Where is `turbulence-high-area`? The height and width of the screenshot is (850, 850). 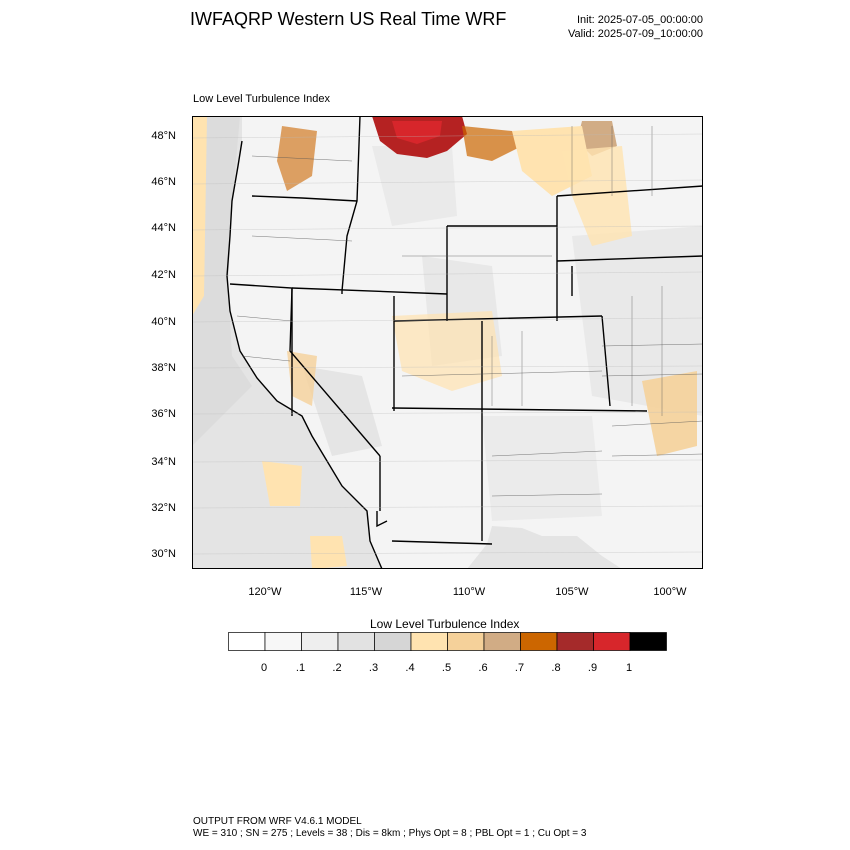
turbulence-high-area is located at coordinates (417, 132).